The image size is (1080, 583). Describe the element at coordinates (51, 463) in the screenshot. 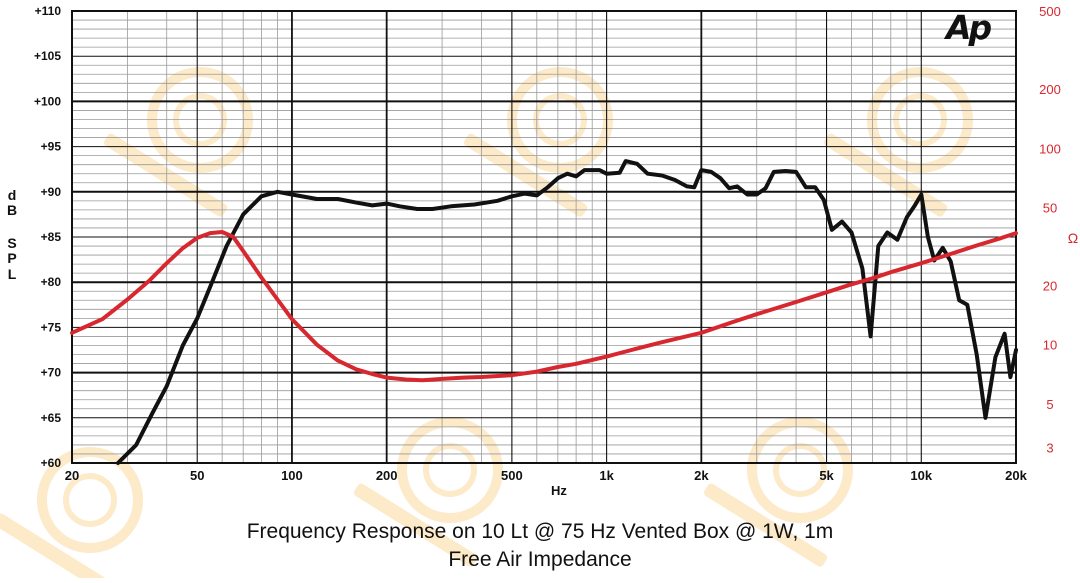

I see `y-left-tick-label: +60` at that location.